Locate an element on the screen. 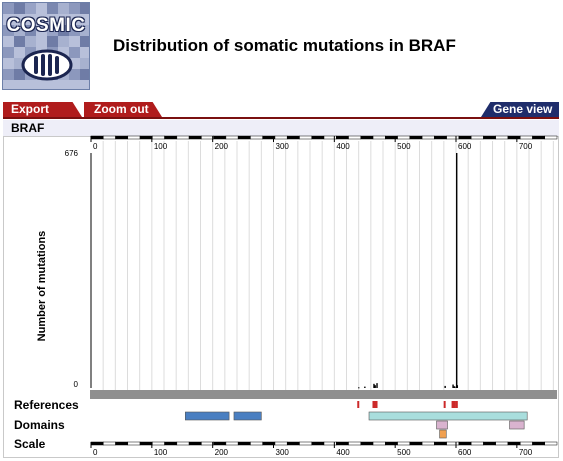  y-tick-max: 676 is located at coordinates (71, 153).